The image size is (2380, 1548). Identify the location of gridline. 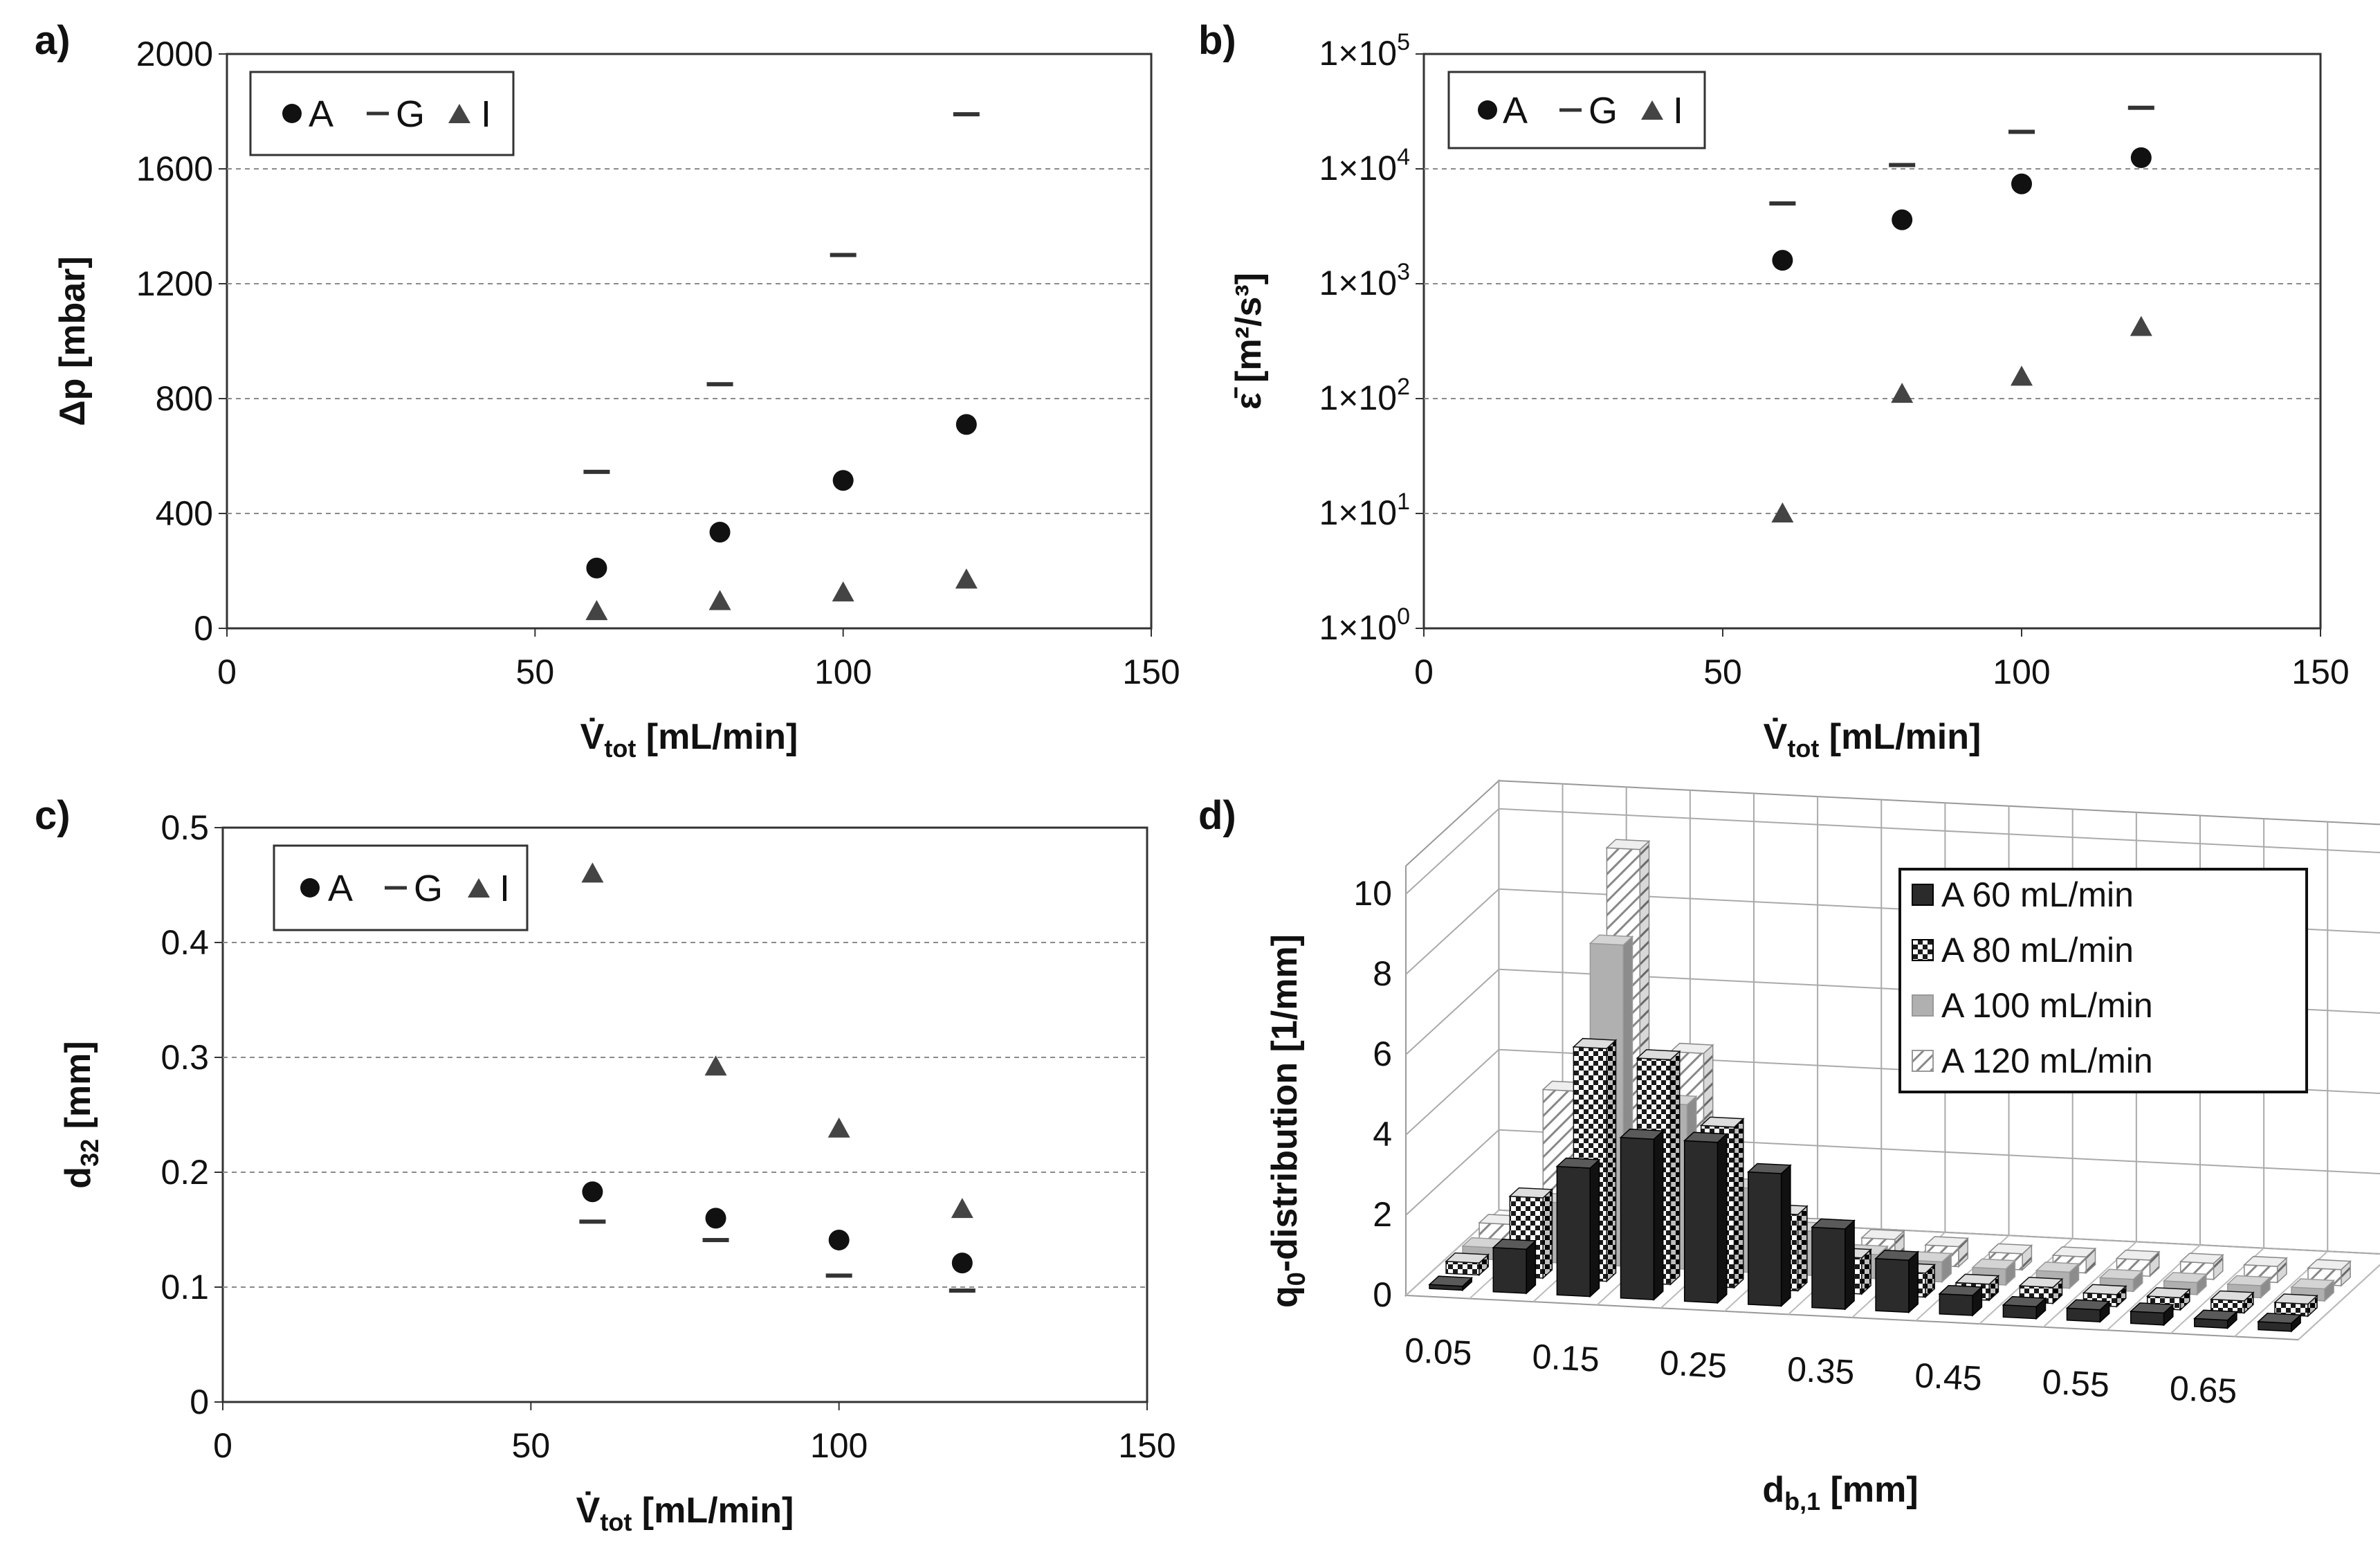
(2339, 1302).